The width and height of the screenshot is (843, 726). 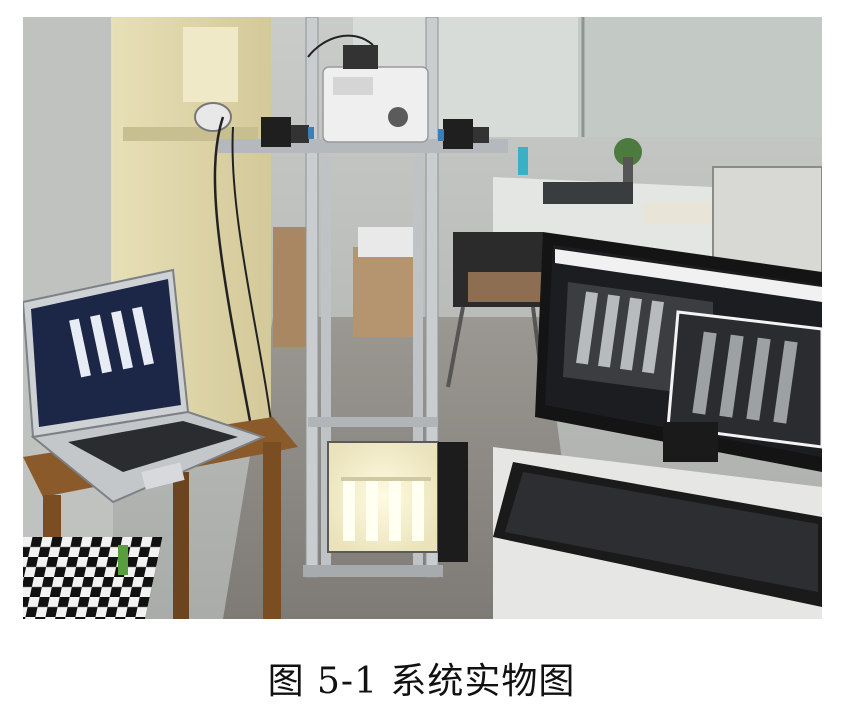 I want to click on desktop-monitor, so click(x=678, y=352).